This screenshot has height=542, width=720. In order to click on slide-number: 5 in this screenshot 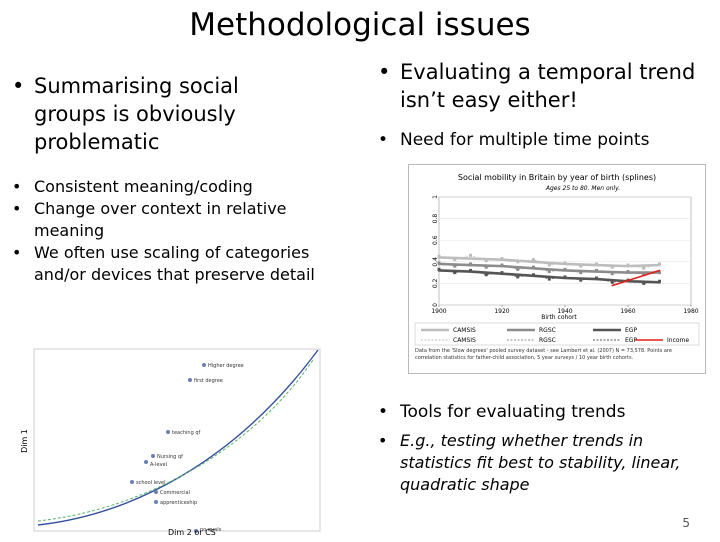, I will do `click(686, 523)`.